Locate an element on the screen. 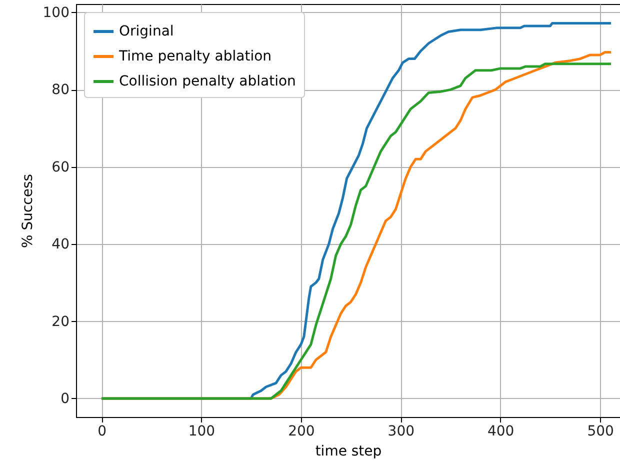 This screenshot has width=620, height=472. x-tick-label: 500 is located at coordinates (600, 432).